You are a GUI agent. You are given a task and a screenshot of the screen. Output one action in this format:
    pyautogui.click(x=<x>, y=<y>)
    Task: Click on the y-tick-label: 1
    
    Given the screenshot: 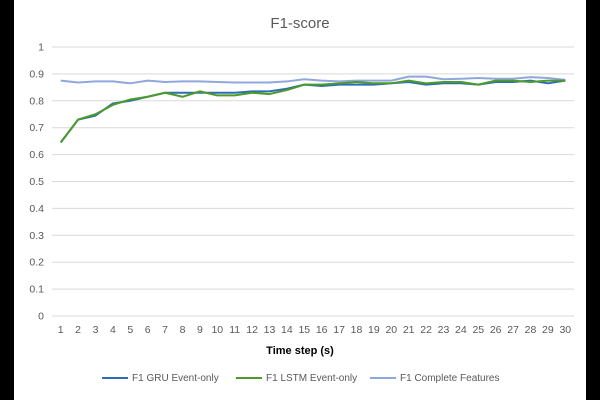 What is the action you would take?
    pyautogui.click(x=41, y=48)
    